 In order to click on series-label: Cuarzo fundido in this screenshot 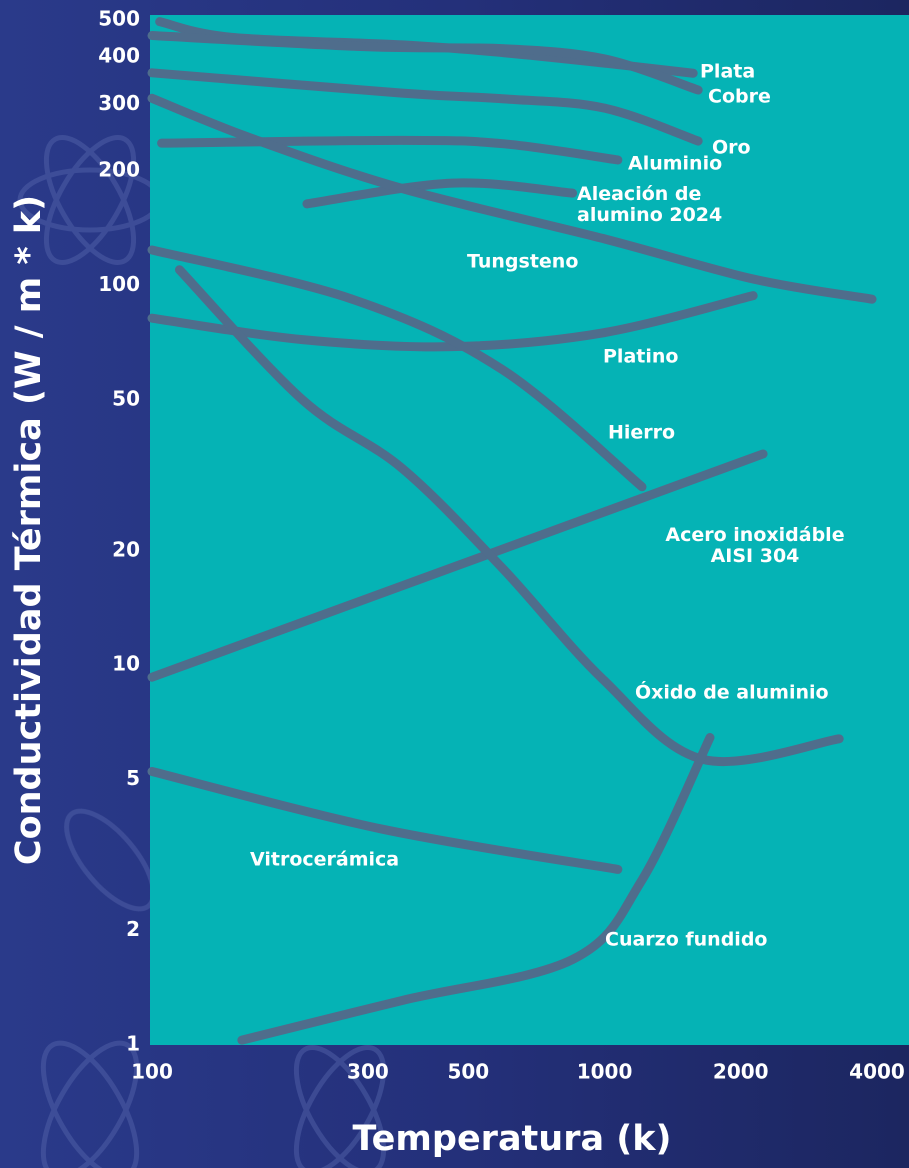, I will do `click(686, 939)`.